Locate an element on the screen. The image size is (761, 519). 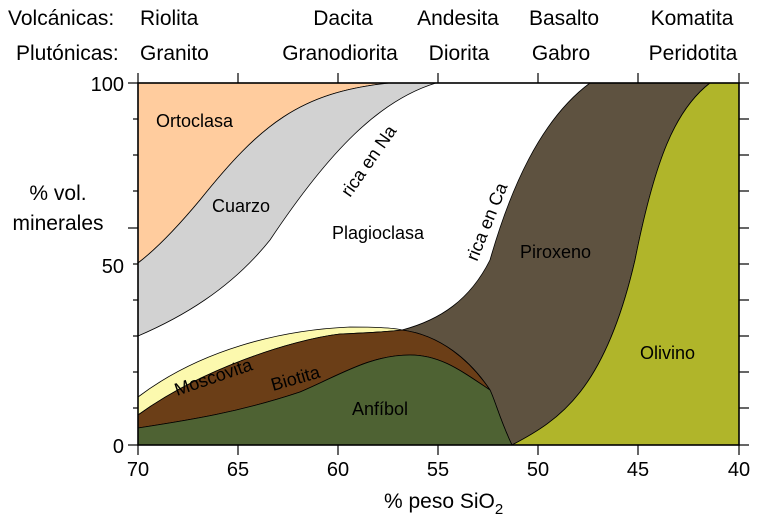
x-tick-70: 70 is located at coordinates (138, 470).